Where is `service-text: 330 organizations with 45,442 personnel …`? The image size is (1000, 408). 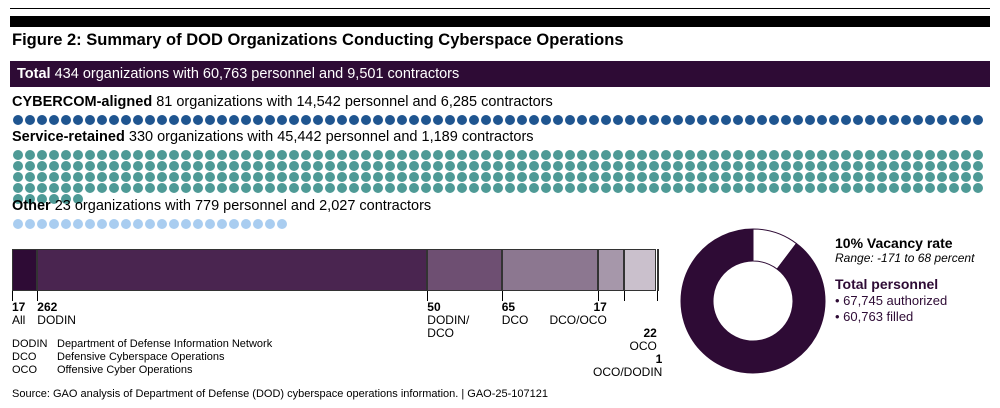 service-text: 330 organizations with 45,442 personnel … is located at coordinates (331, 137).